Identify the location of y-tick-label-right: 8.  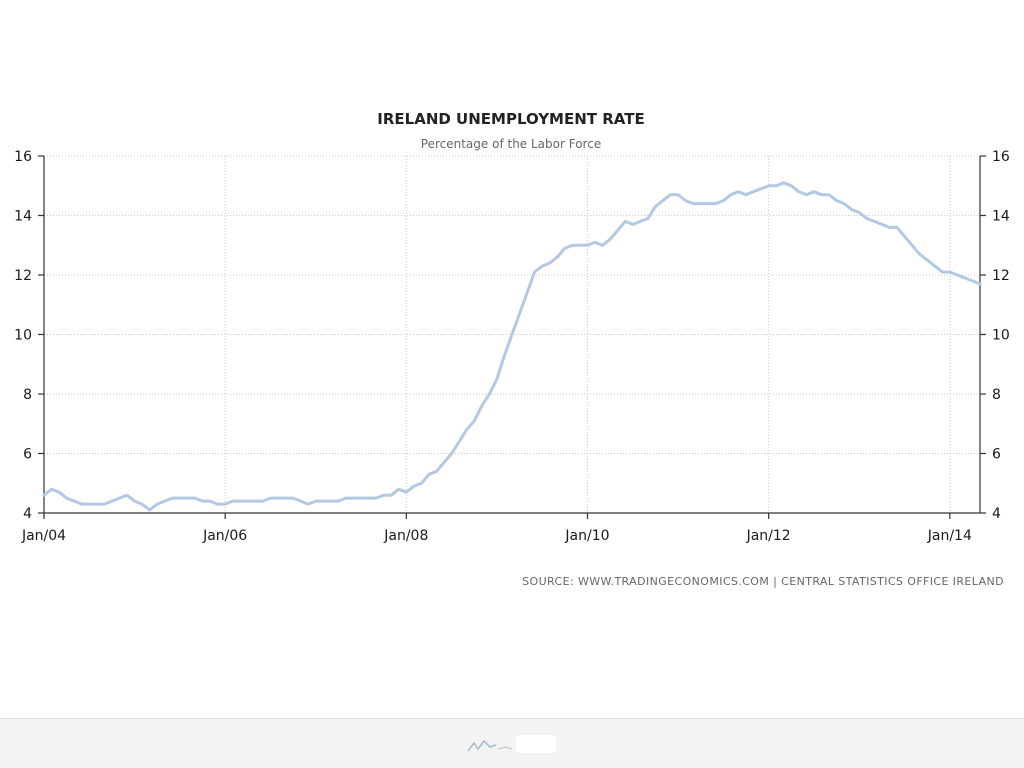
(996, 395).